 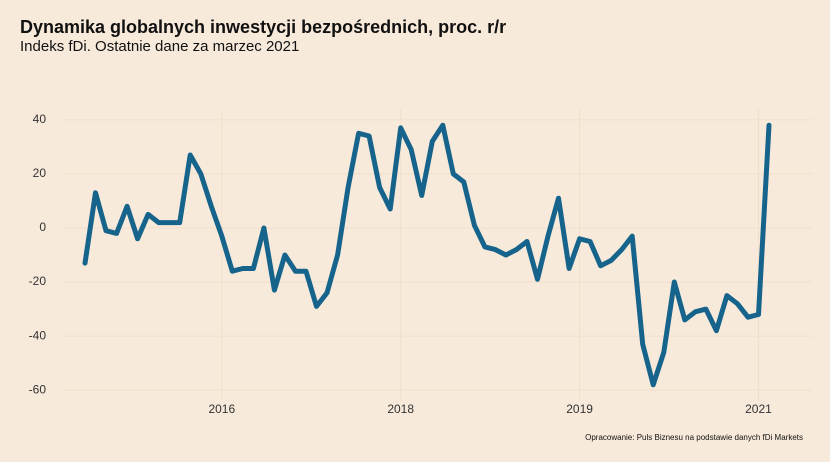 I want to click on x-tick-label: 2021, so click(x=758, y=409).